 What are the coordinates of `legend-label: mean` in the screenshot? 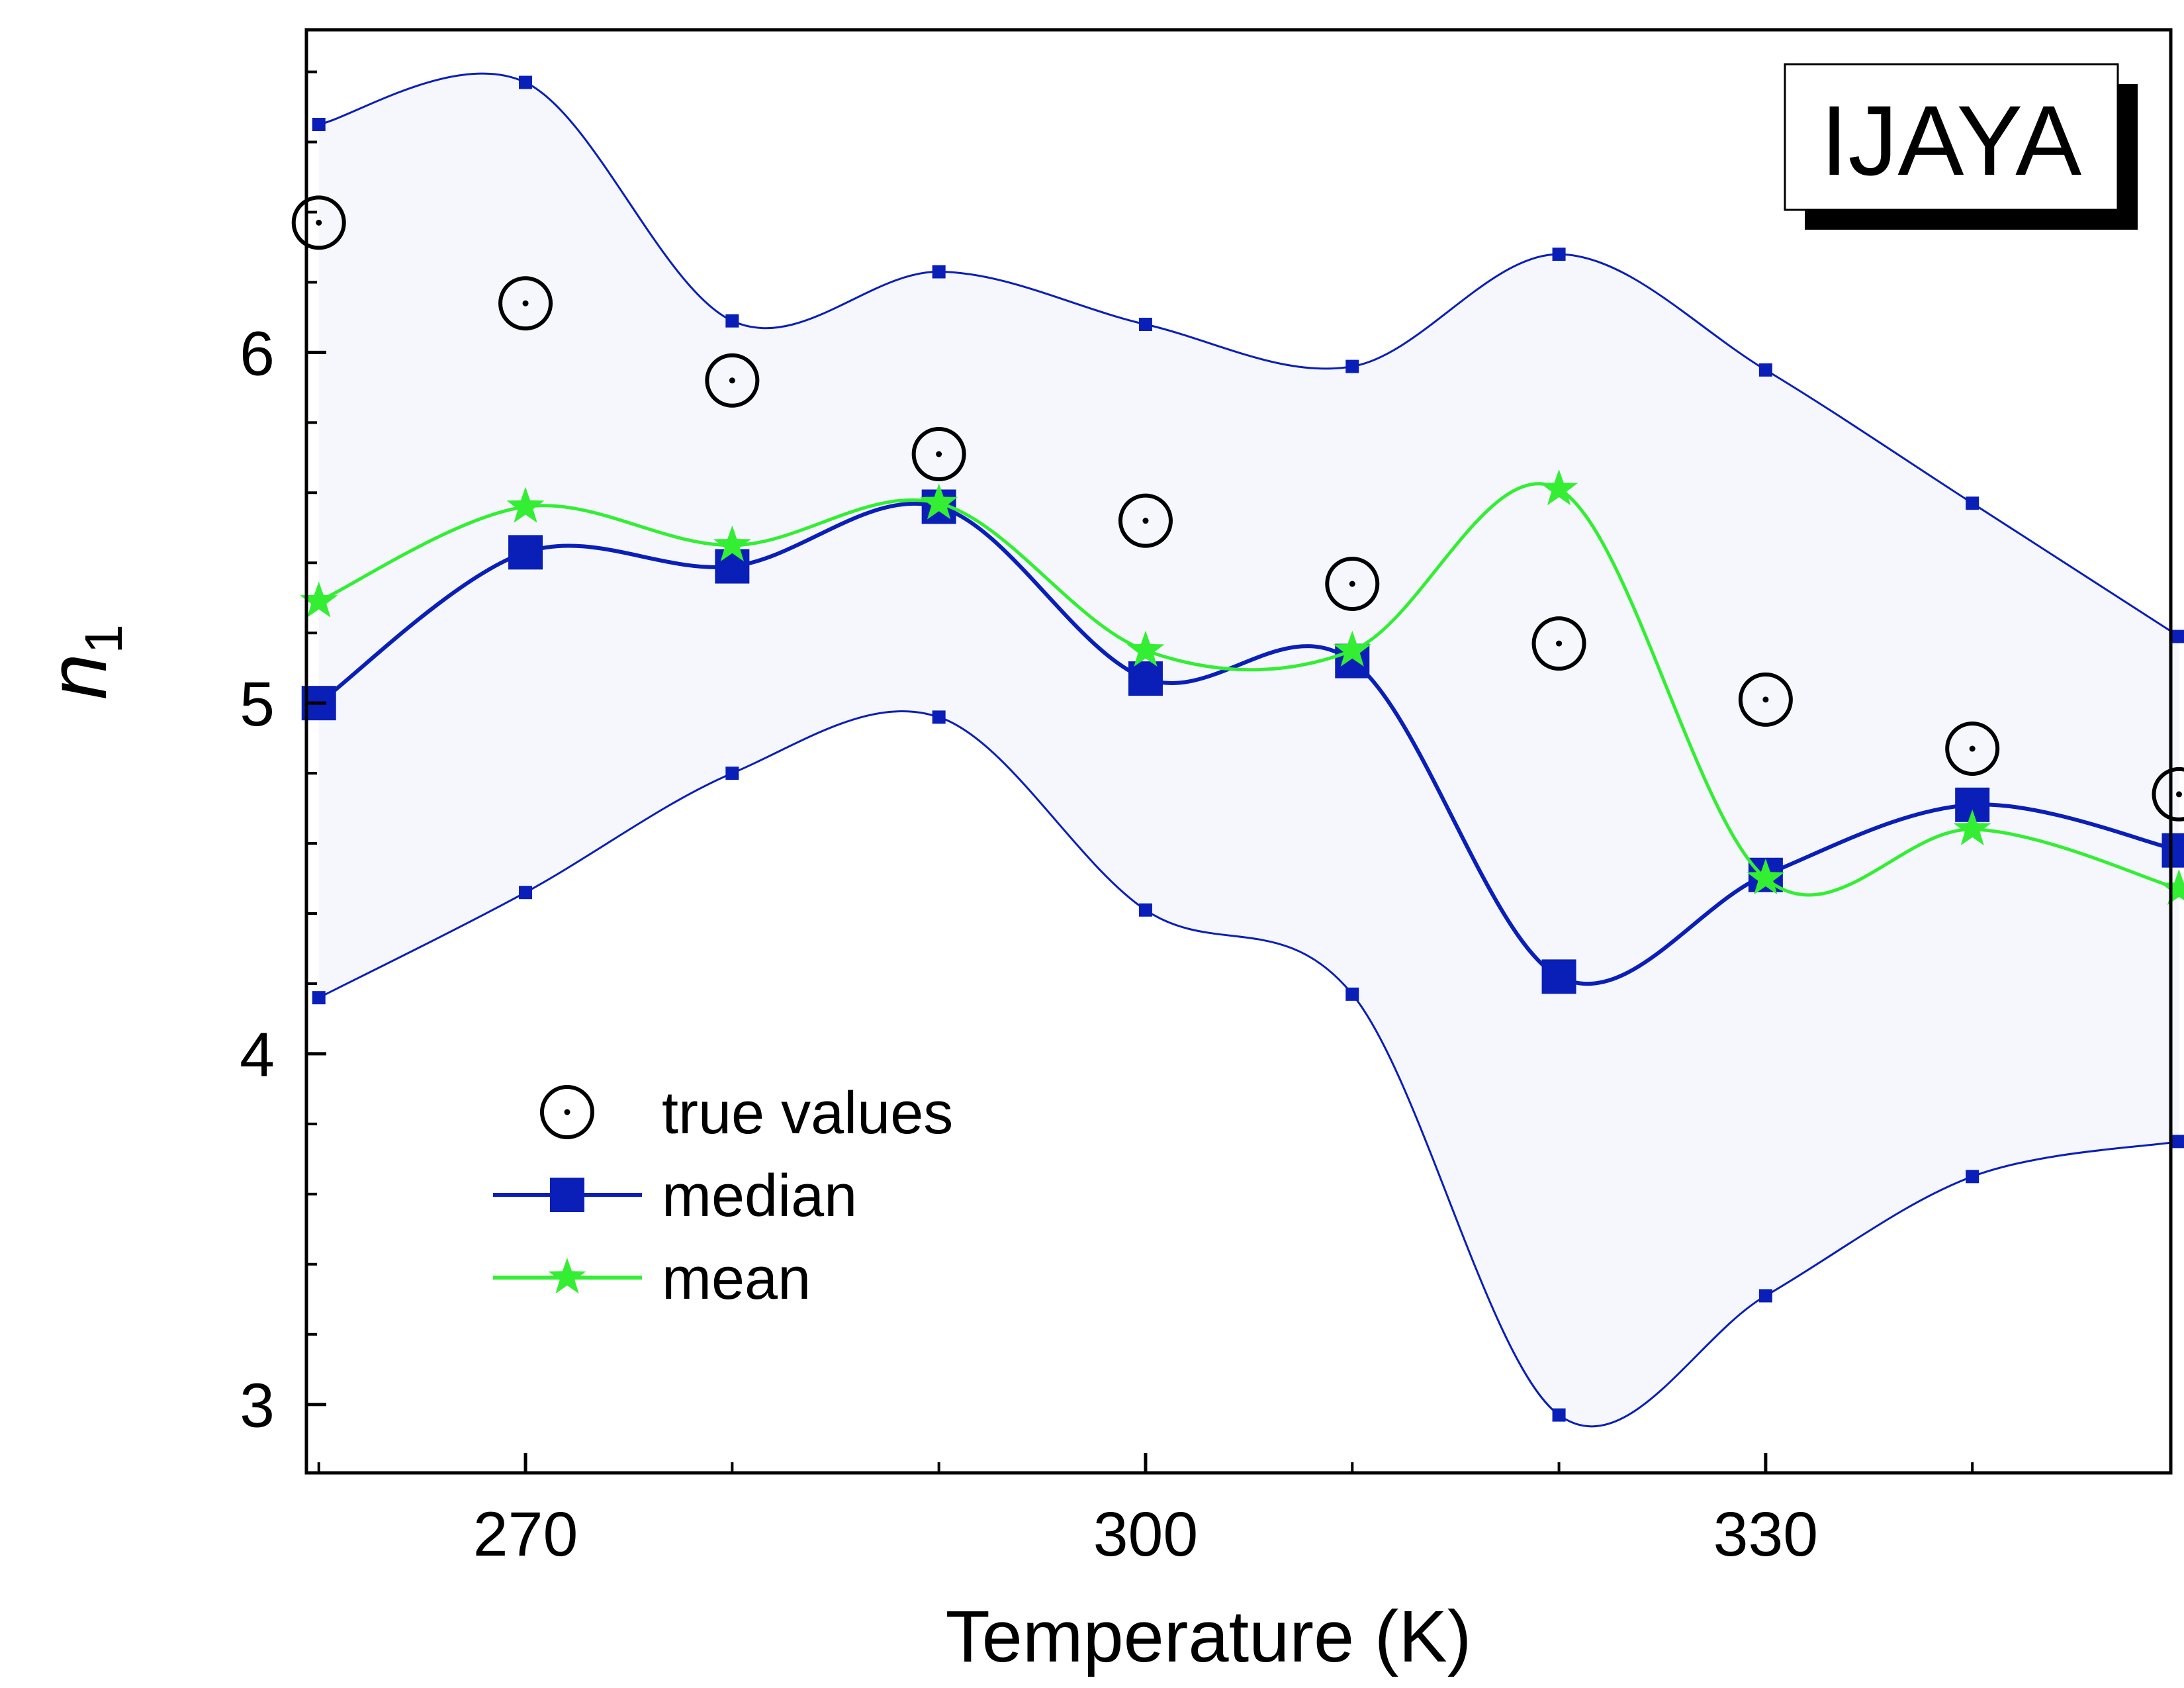 It's located at (736, 1279).